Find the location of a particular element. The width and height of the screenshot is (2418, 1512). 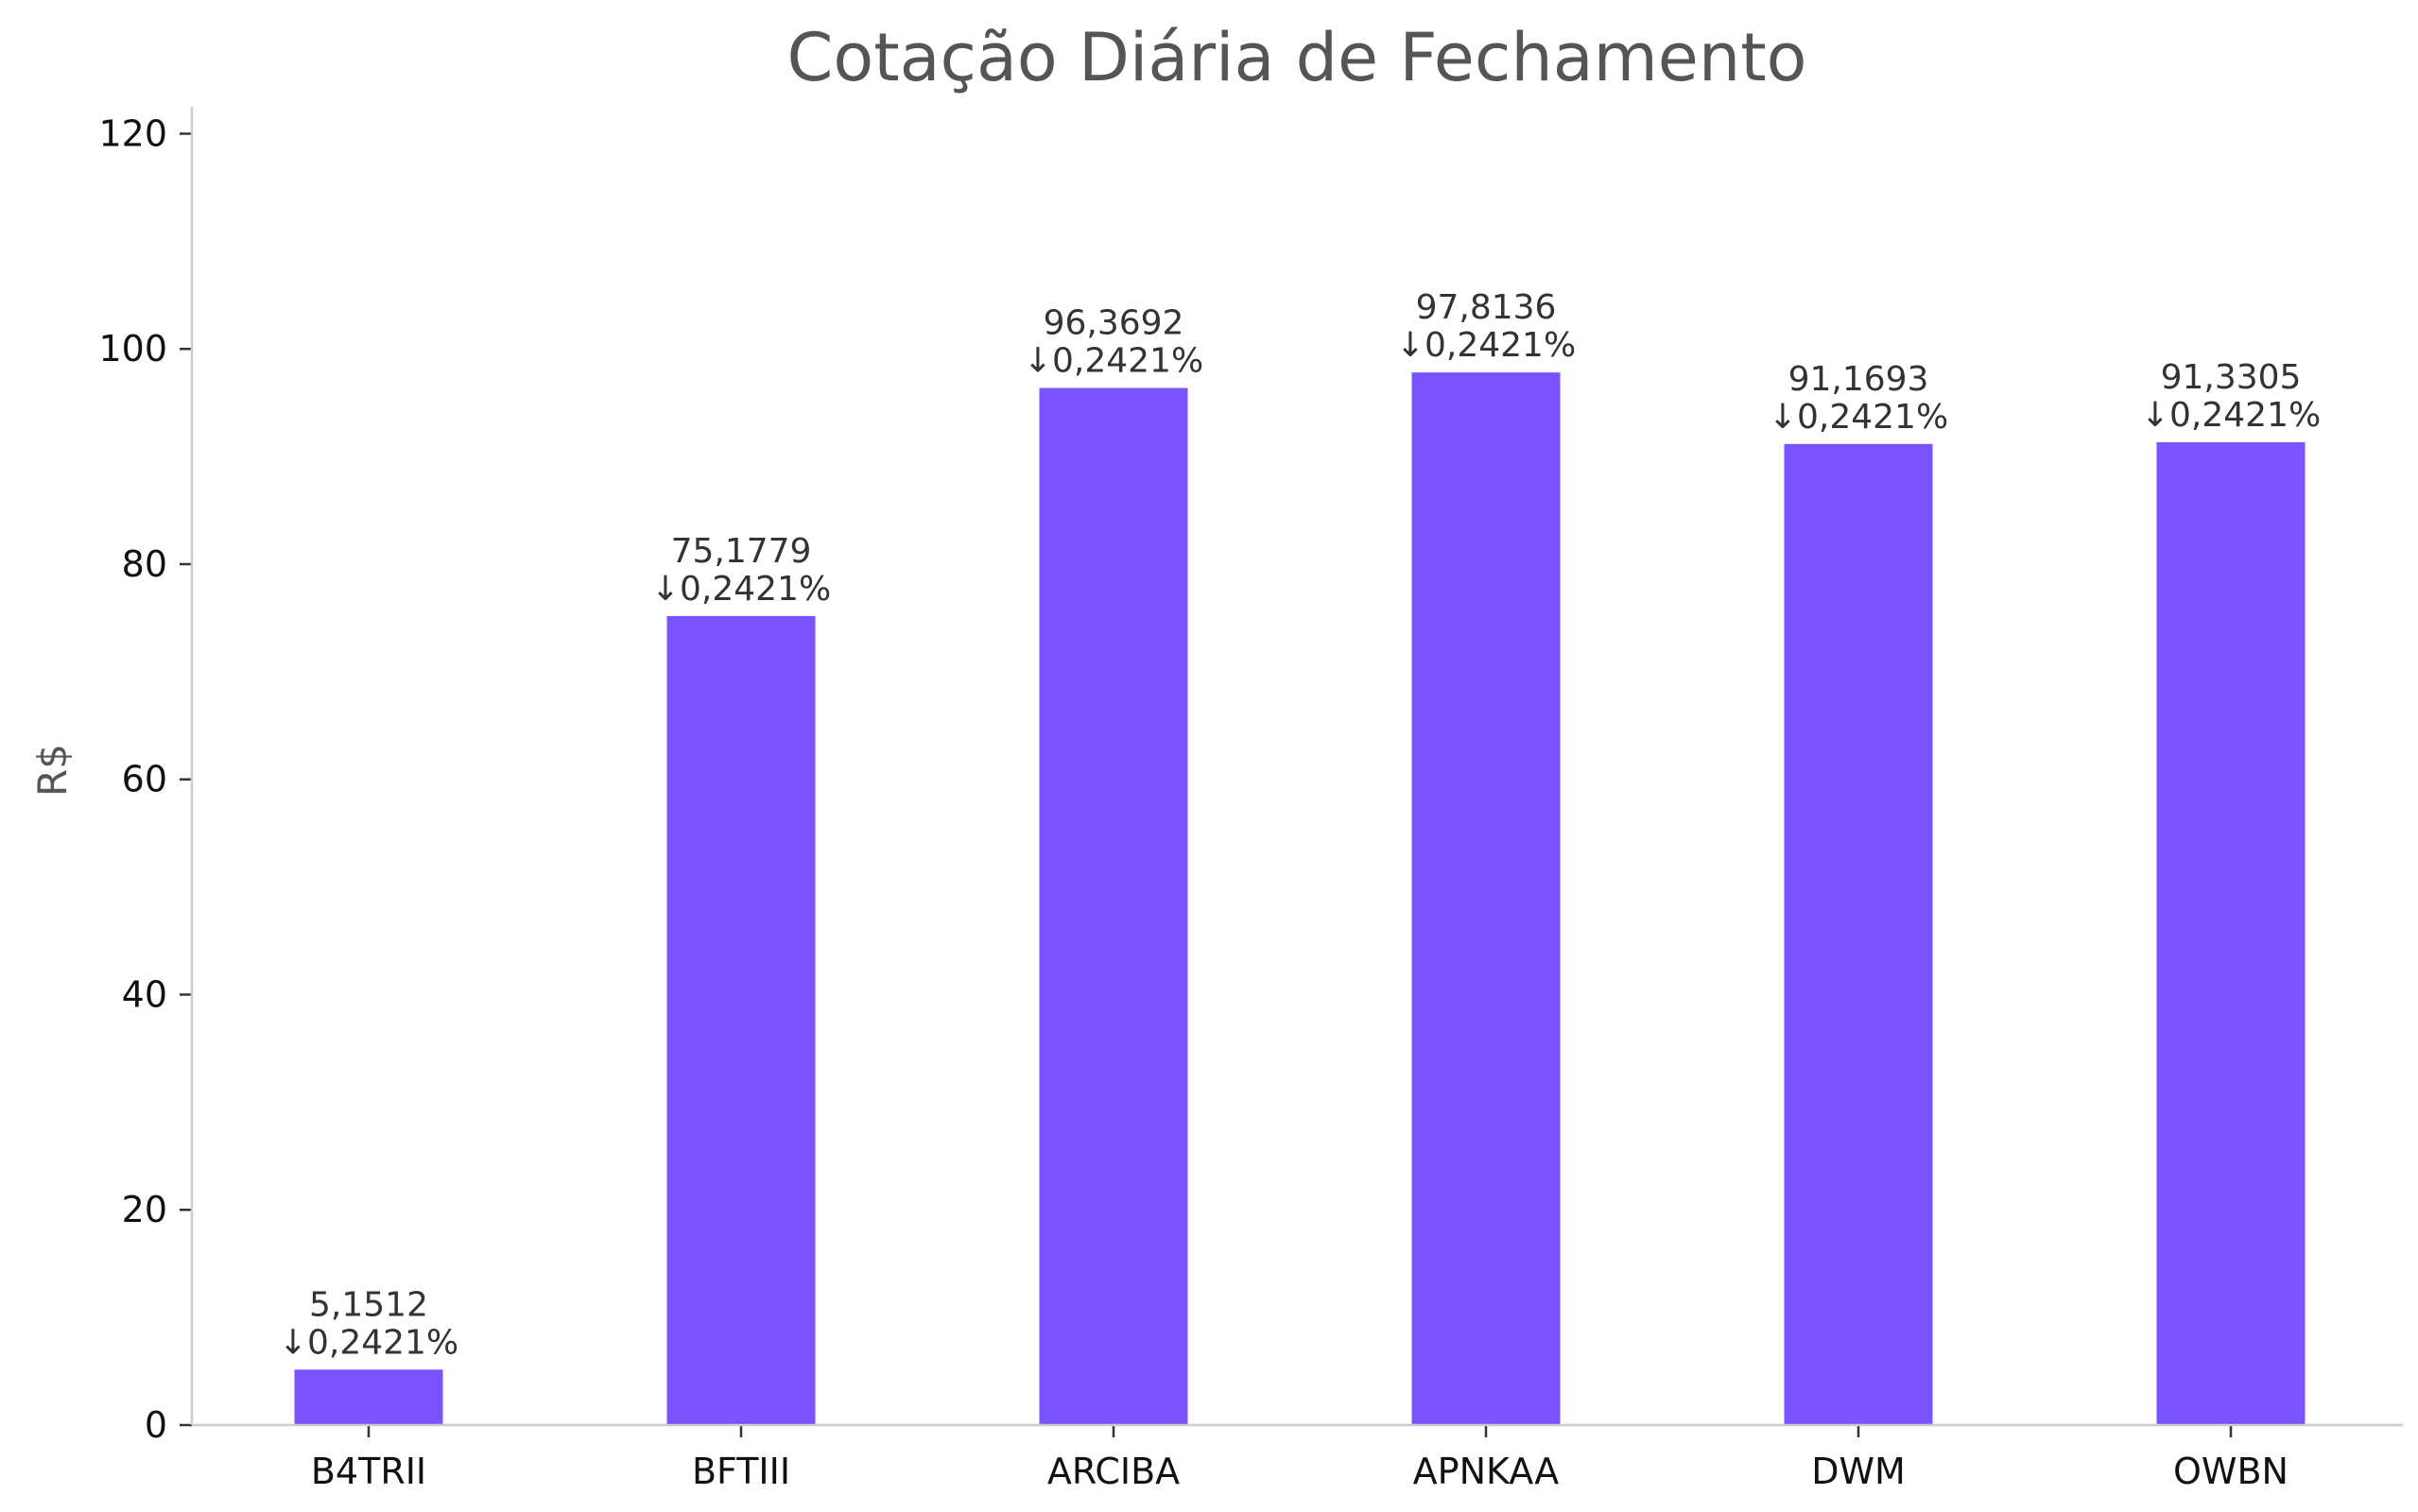

x-tick-label: OWBN is located at coordinates (2231, 1471).